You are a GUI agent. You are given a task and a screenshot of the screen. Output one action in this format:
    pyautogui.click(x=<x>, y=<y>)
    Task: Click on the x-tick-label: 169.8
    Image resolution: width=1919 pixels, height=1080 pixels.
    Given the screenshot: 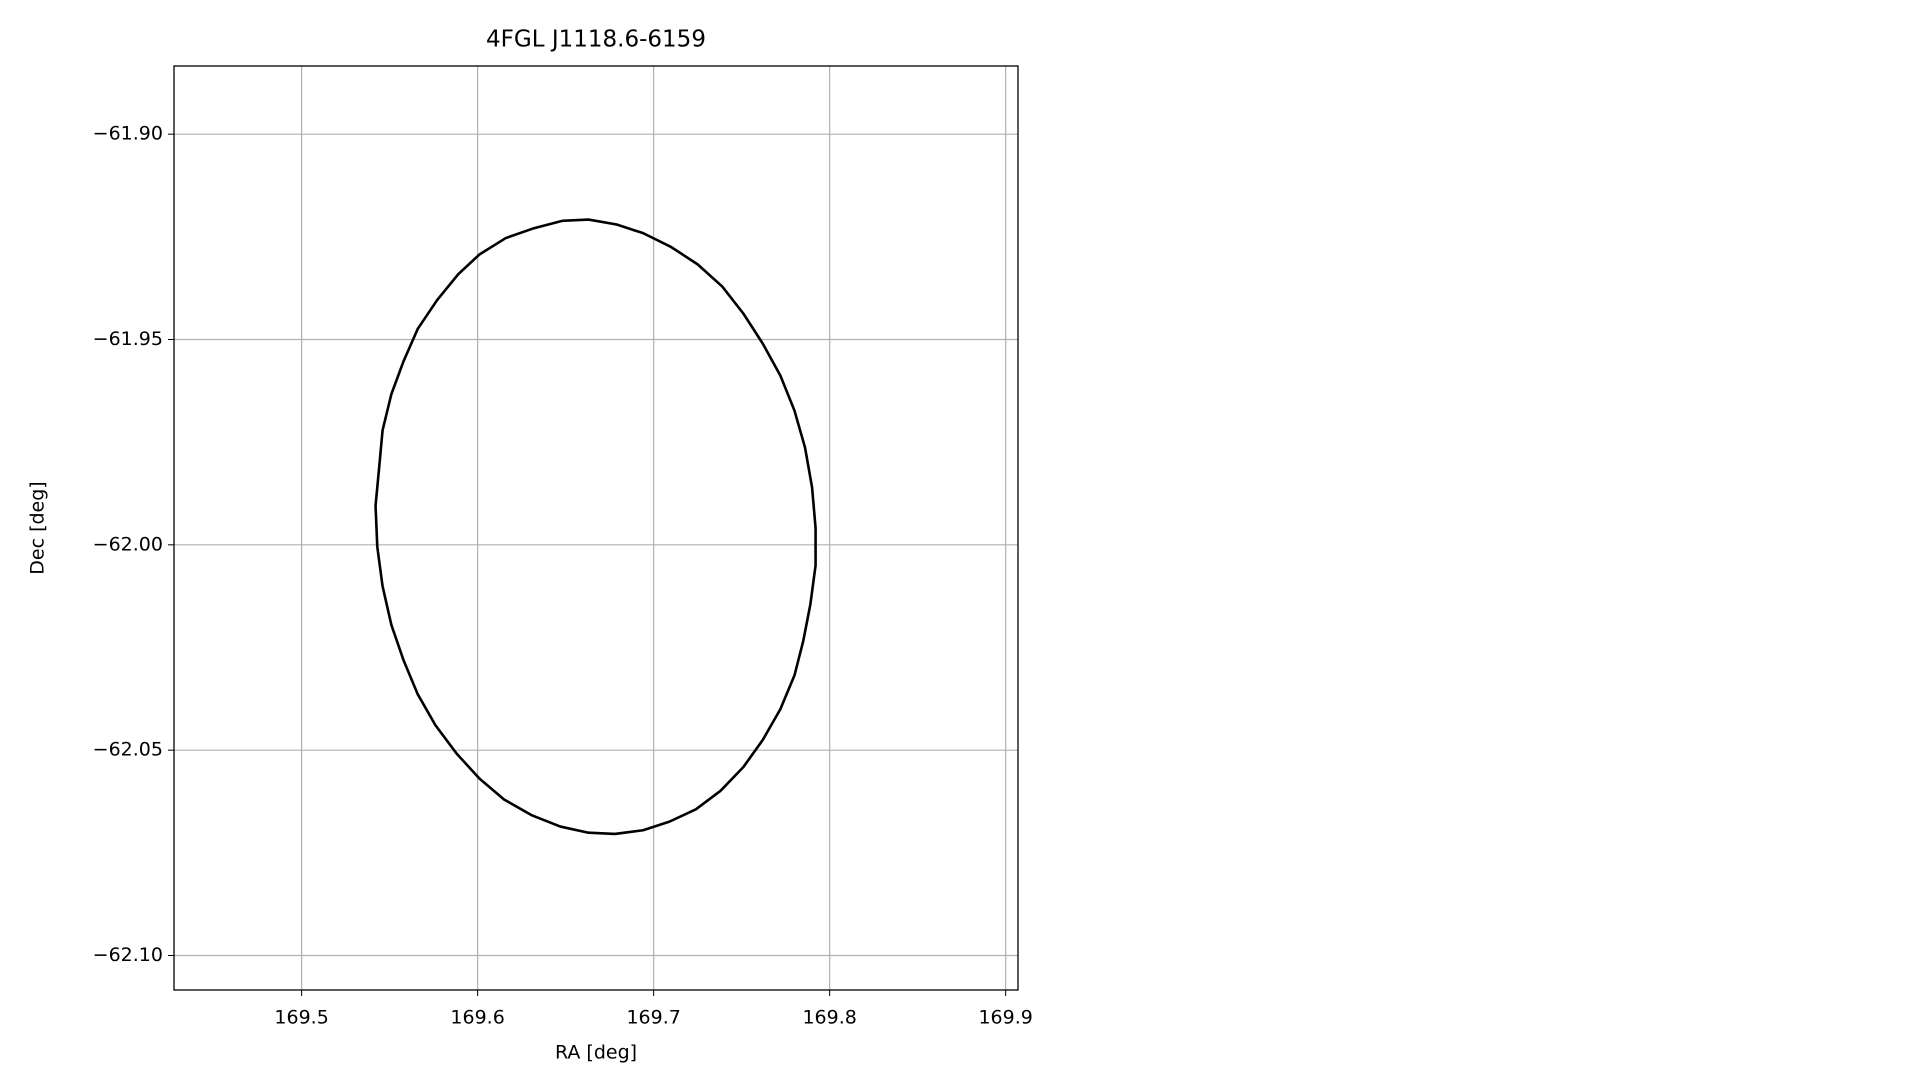 What is the action you would take?
    pyautogui.click(x=829, y=1018)
    